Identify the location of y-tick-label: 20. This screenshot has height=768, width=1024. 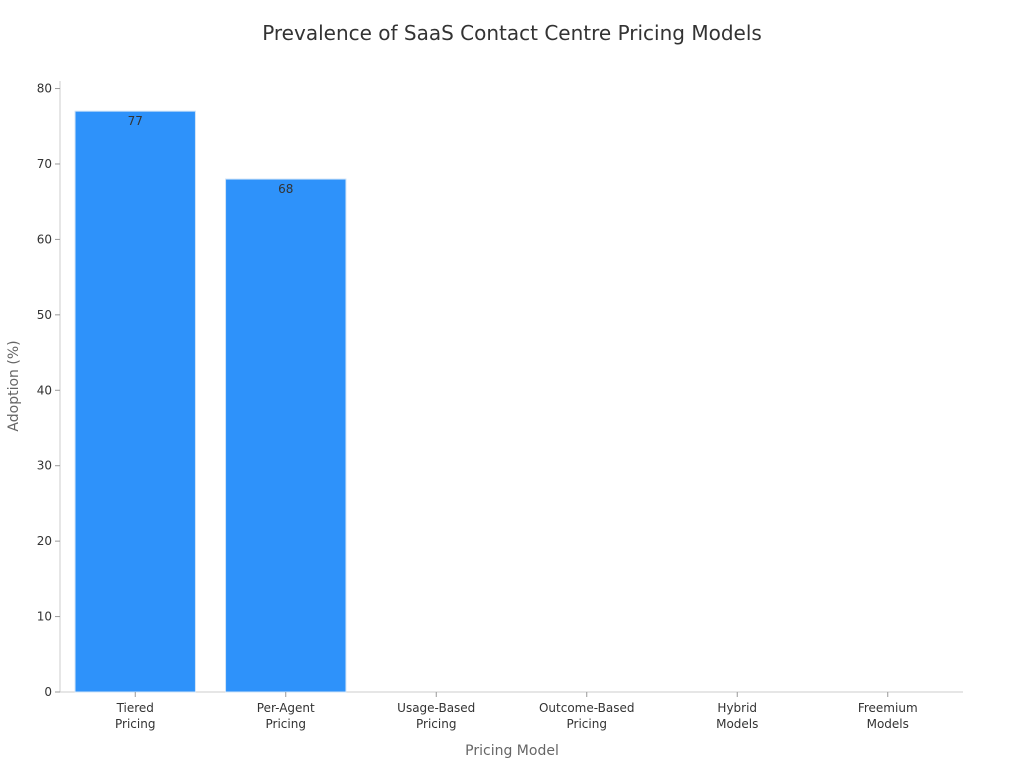
(44, 541).